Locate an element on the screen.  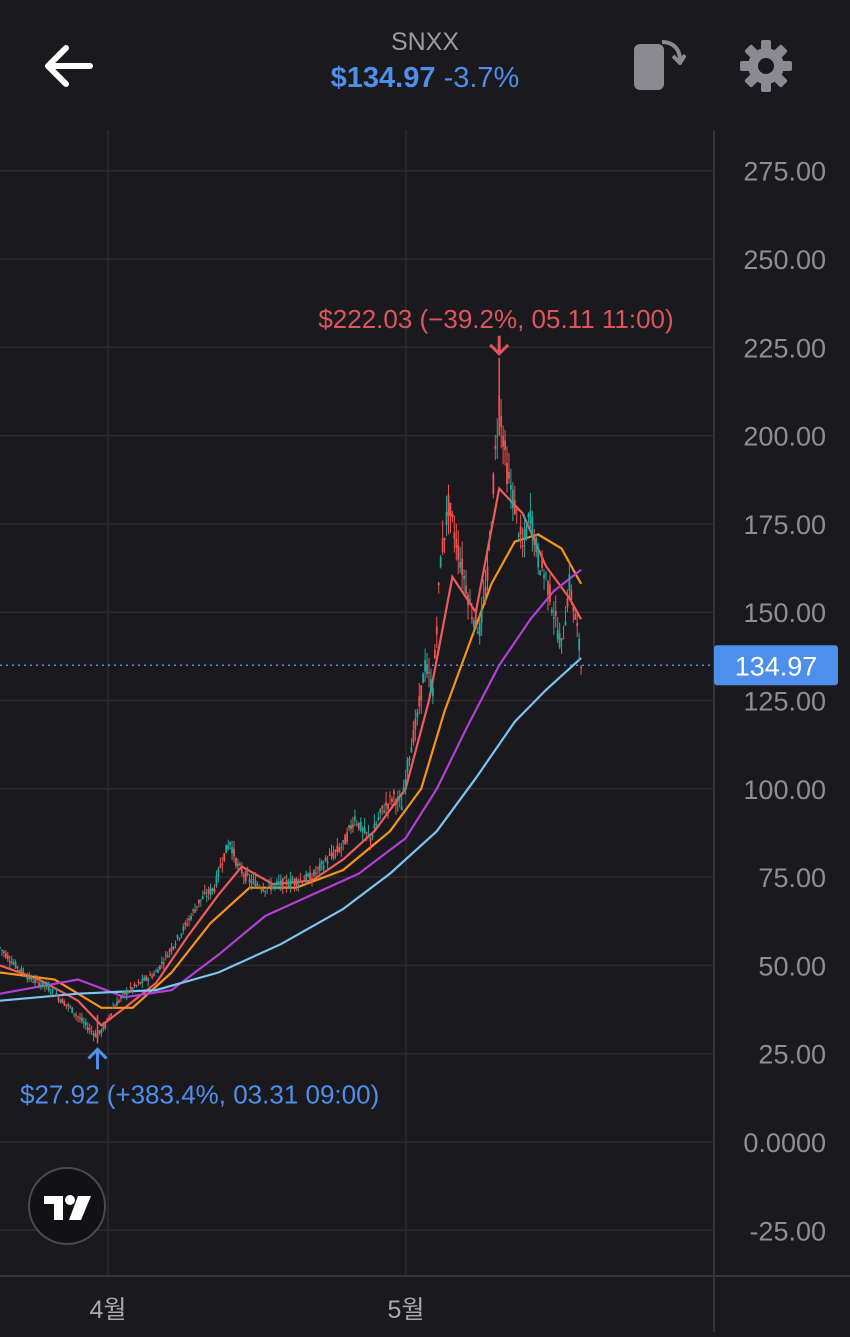
back-button is located at coordinates (68, 66).